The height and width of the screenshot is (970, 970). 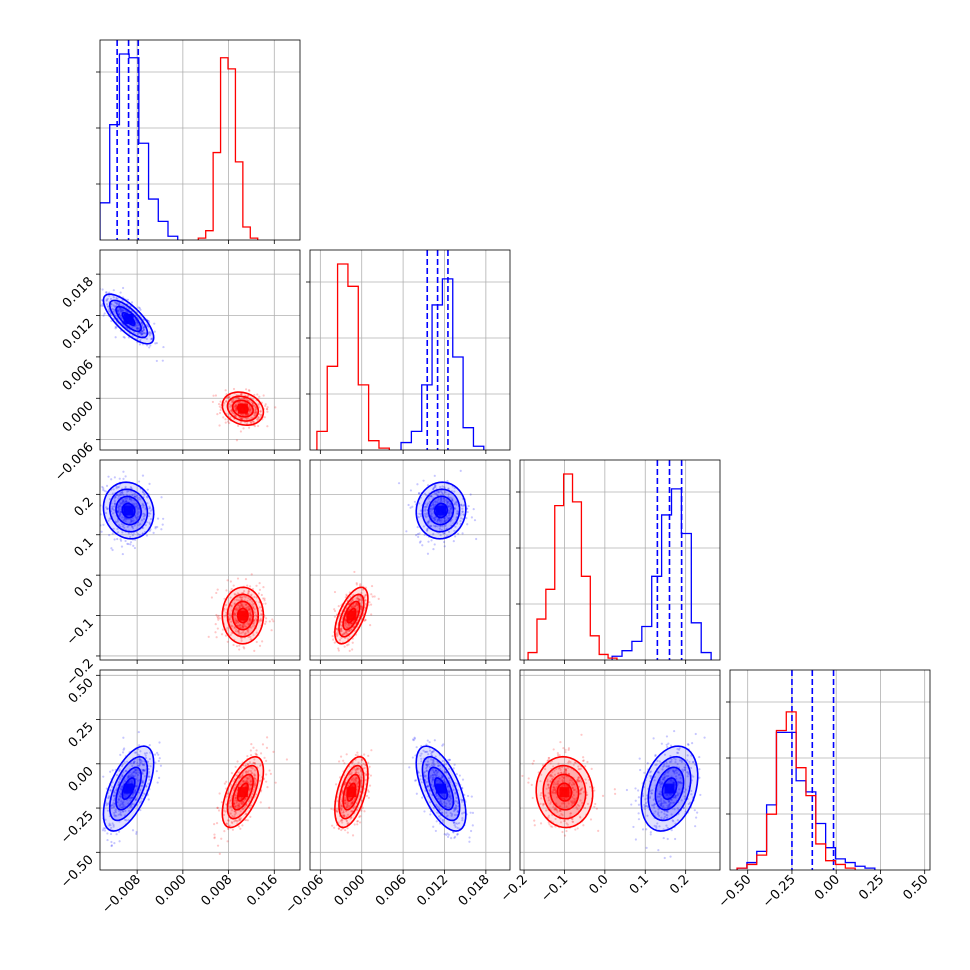 I want to click on y-tick-label: −0.25, so click(x=77, y=827).